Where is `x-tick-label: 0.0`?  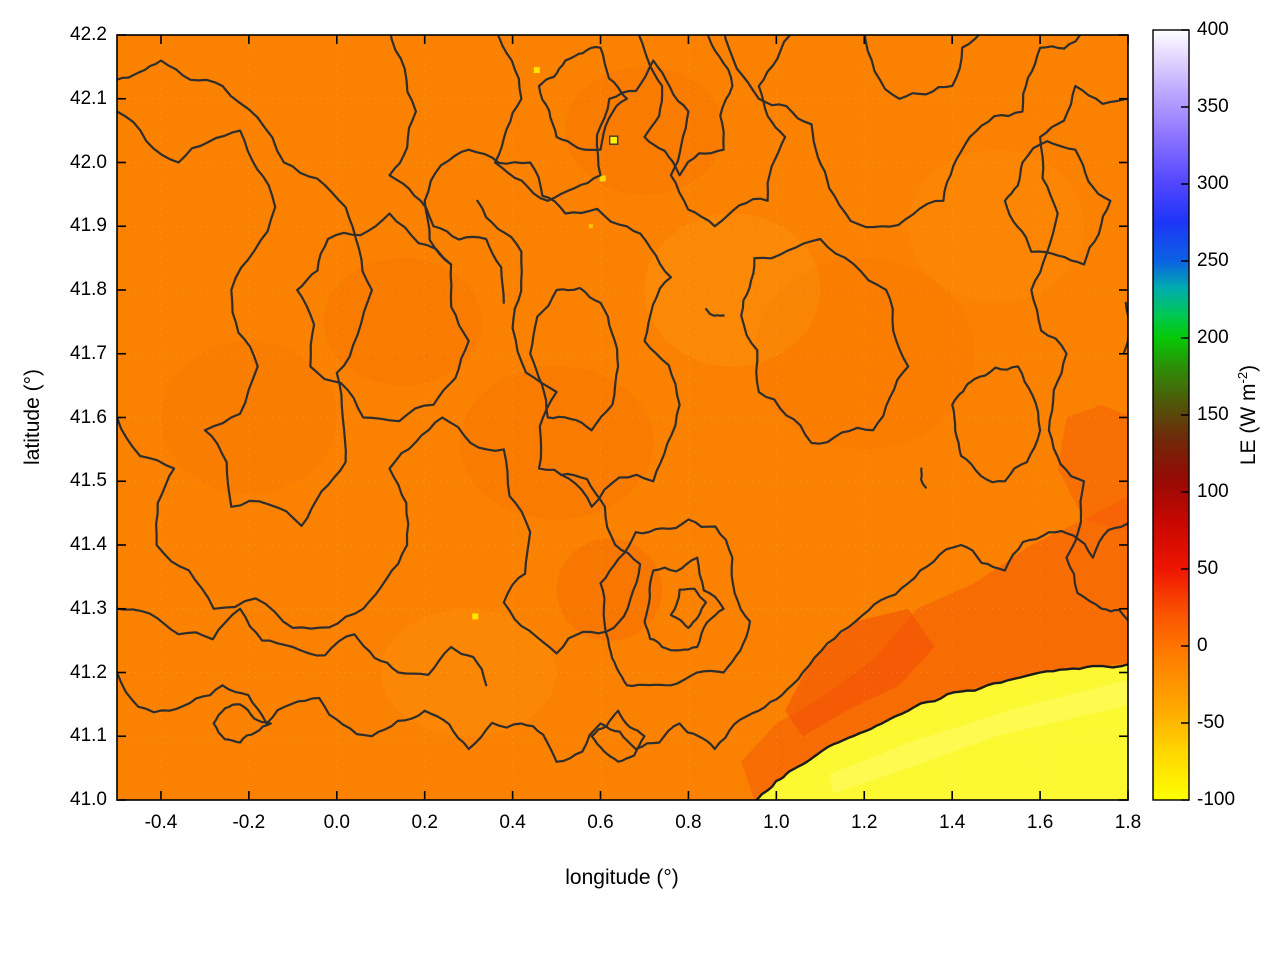
x-tick-label: 0.0 is located at coordinates (336, 822).